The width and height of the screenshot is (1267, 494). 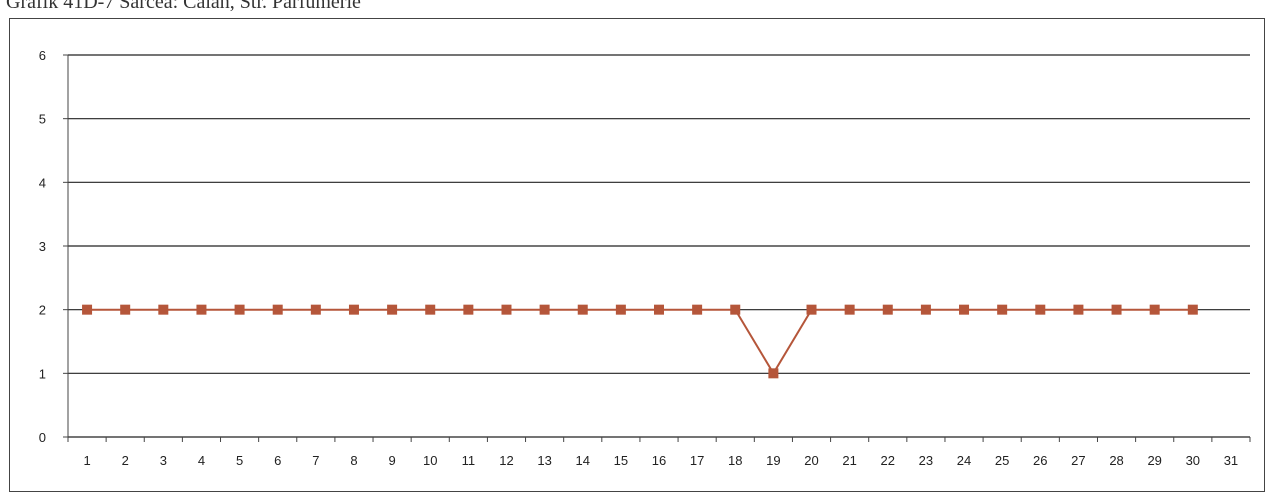 I want to click on x-tick-label: 29, so click(x=1154, y=460).